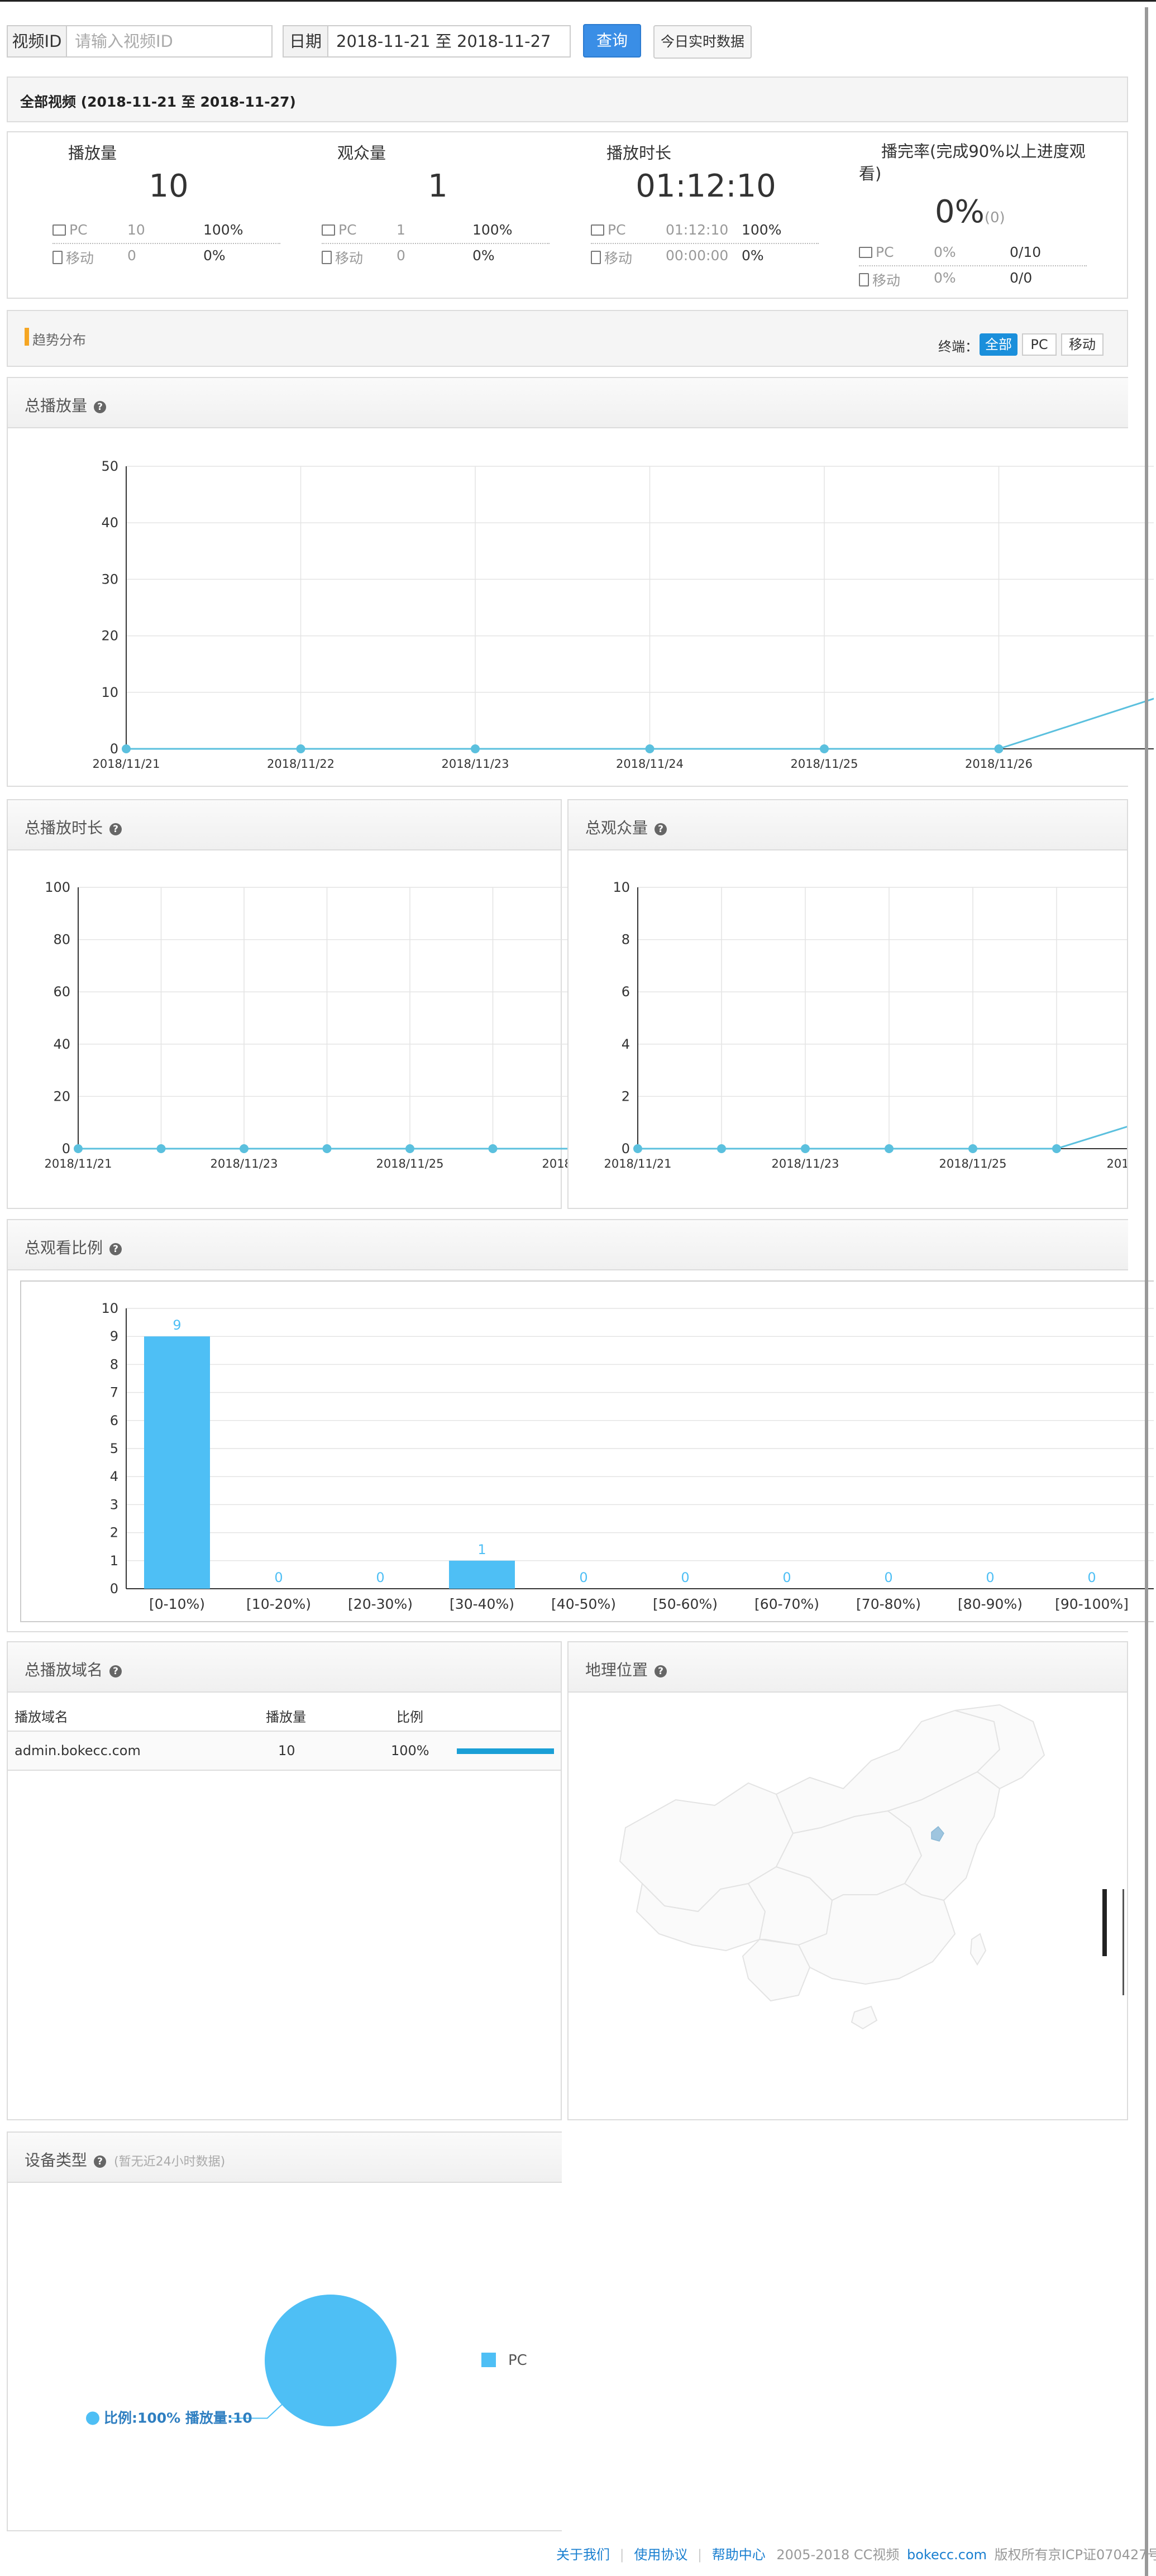 This screenshot has width=1156, height=2576. I want to click on map-edge-text, so click(1104, 1922).